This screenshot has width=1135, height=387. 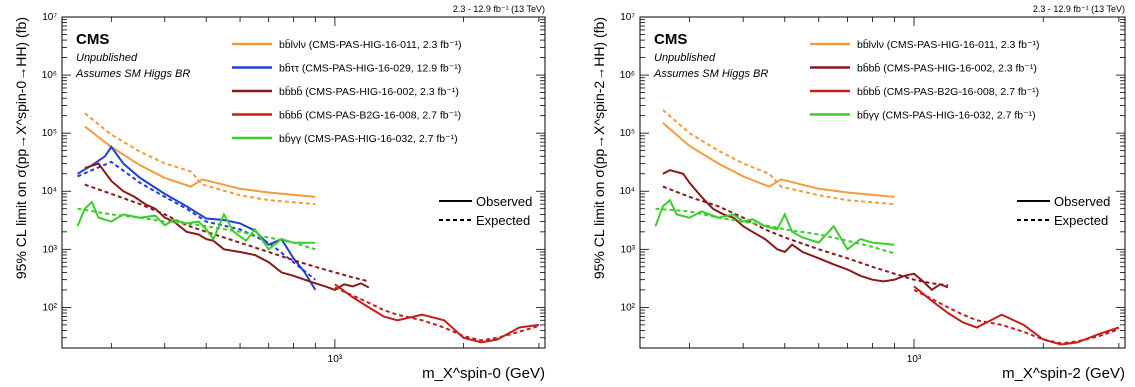 I want to click on y-axis-title: 95% CL limit on σ(pp→X^spin-0→HH) (fb), so click(x=21, y=148).